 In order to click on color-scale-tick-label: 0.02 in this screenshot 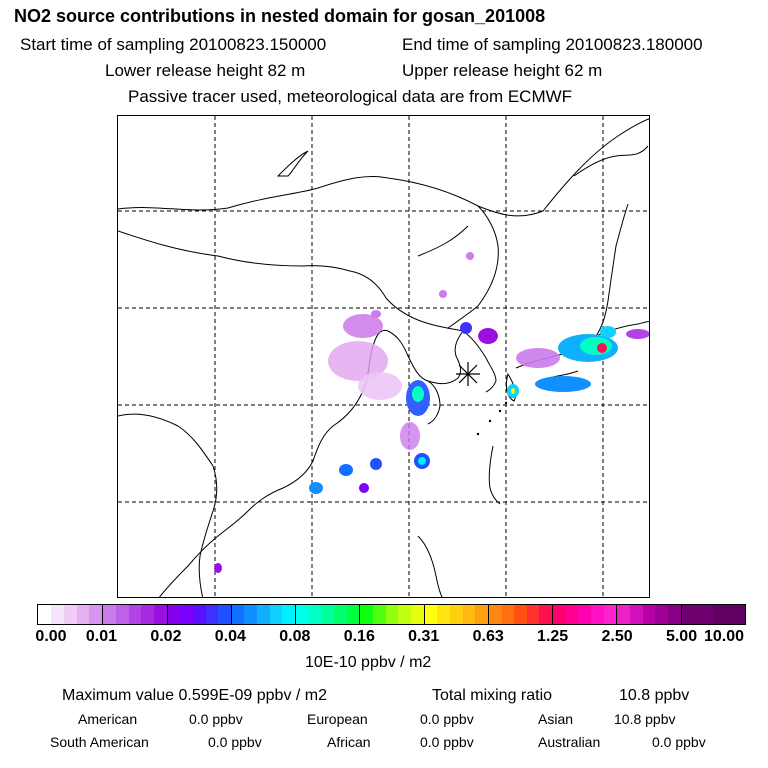, I will do `click(166, 636)`.